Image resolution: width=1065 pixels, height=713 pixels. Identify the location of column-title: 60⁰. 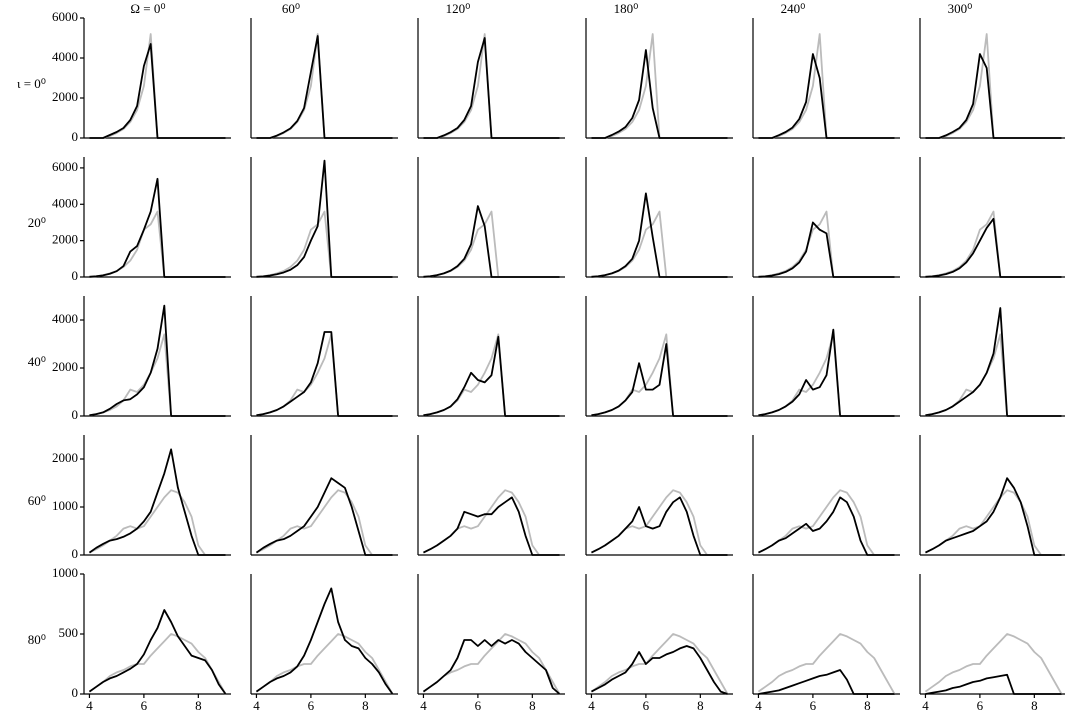
(291, 8).